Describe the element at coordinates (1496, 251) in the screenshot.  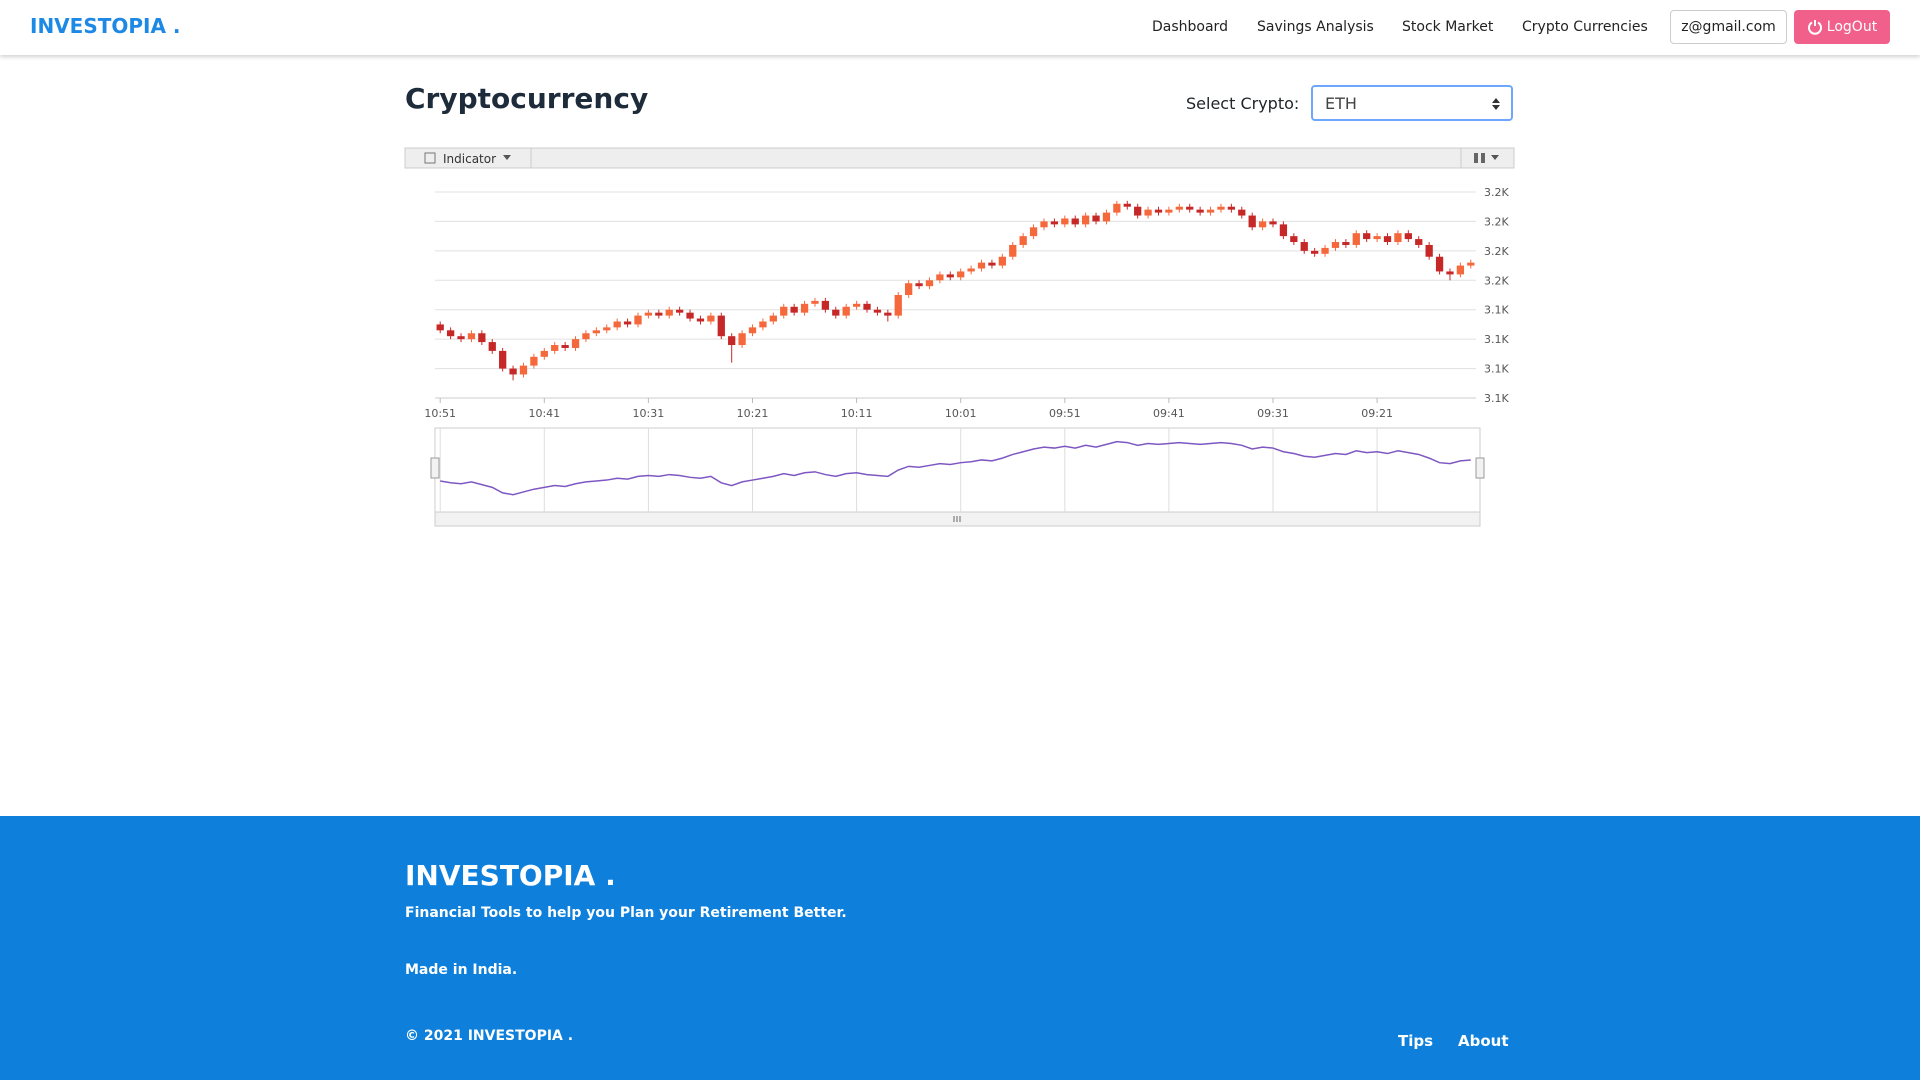
I see `y-tick-label: 3.2K` at that location.